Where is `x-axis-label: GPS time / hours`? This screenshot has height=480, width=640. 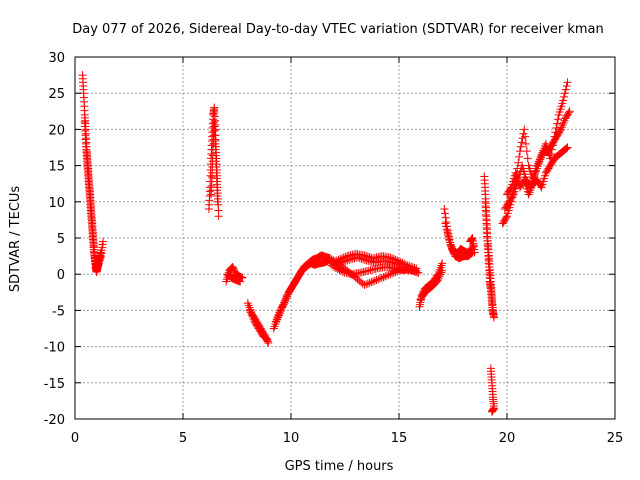 x-axis-label: GPS time / hours is located at coordinates (339, 466).